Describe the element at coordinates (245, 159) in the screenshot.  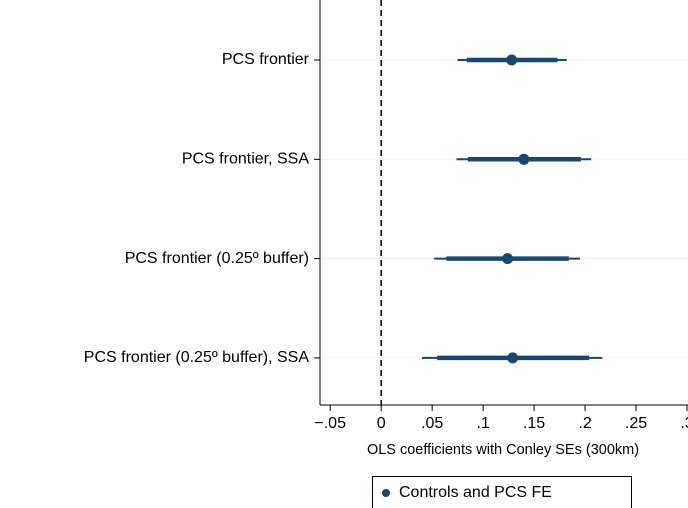
I see `y-tick-label: PCS frontier, SSA` at that location.